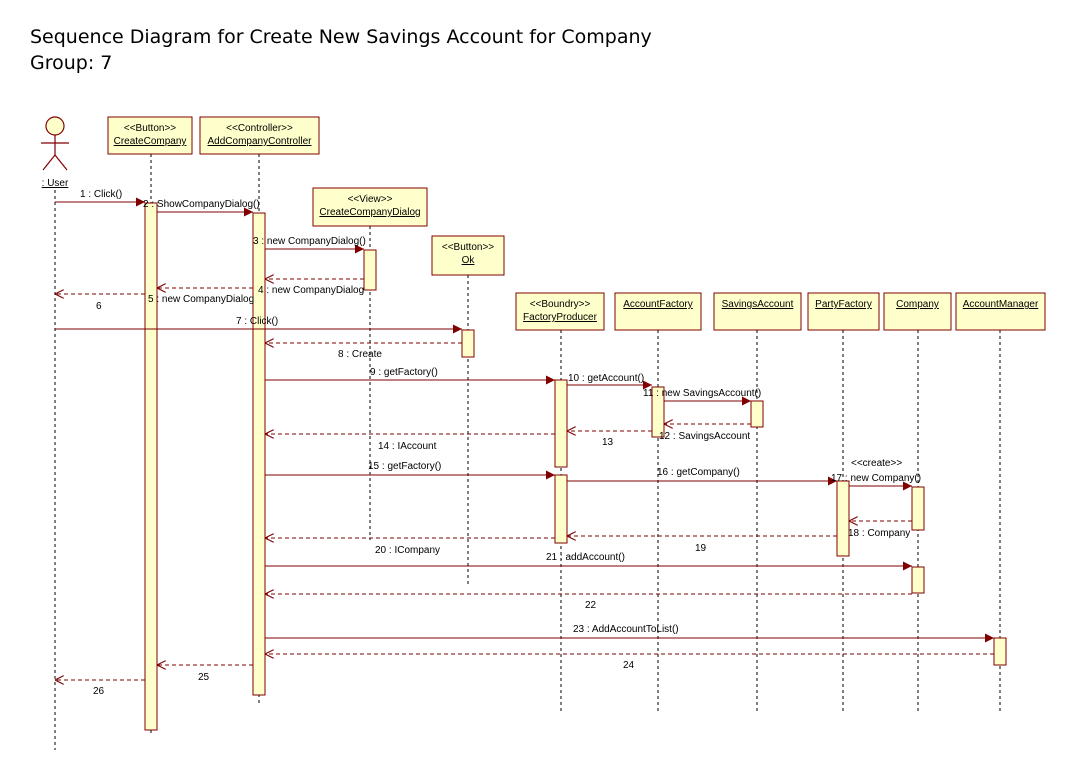 Image resolution: width=1066 pixels, height=771 pixels. I want to click on message-label: 14 : IAccount, so click(407, 446).